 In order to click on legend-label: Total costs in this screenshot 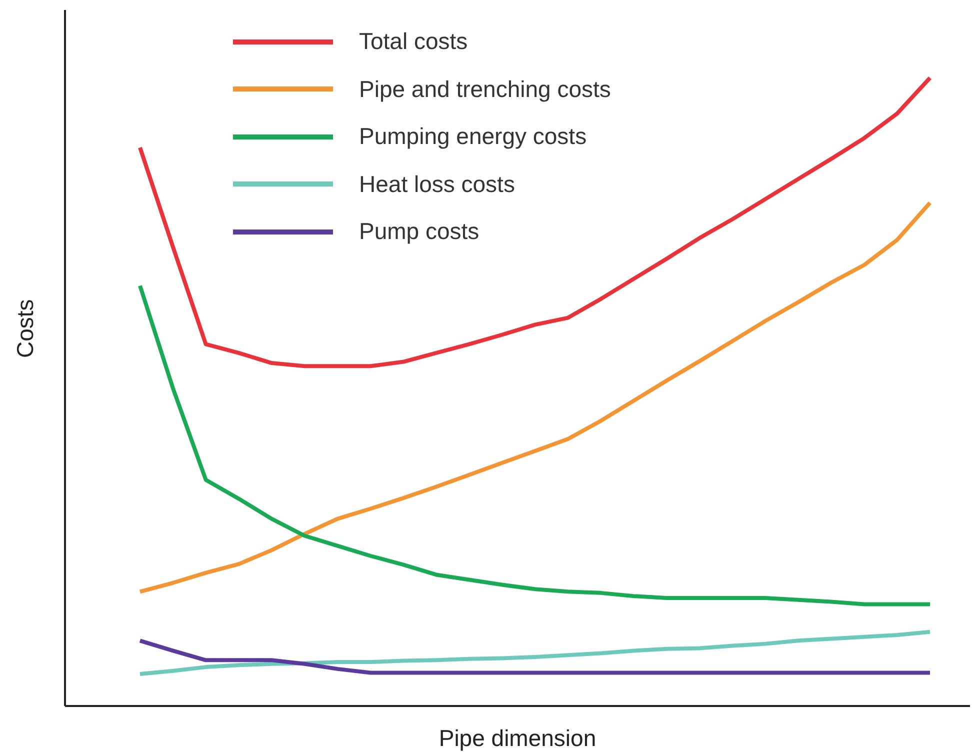, I will do `click(413, 42)`.